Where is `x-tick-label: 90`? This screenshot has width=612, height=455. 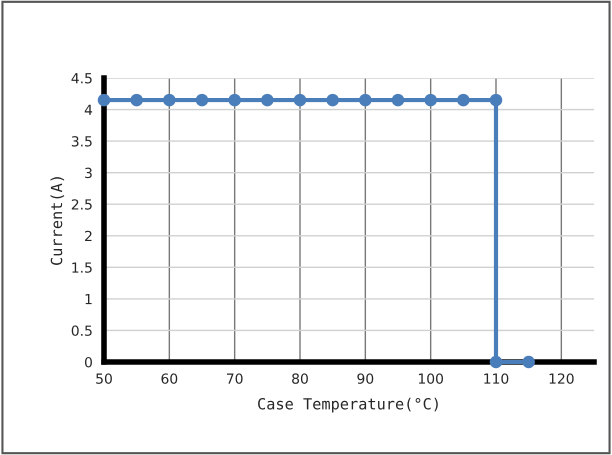 x-tick-label: 90 is located at coordinates (365, 378).